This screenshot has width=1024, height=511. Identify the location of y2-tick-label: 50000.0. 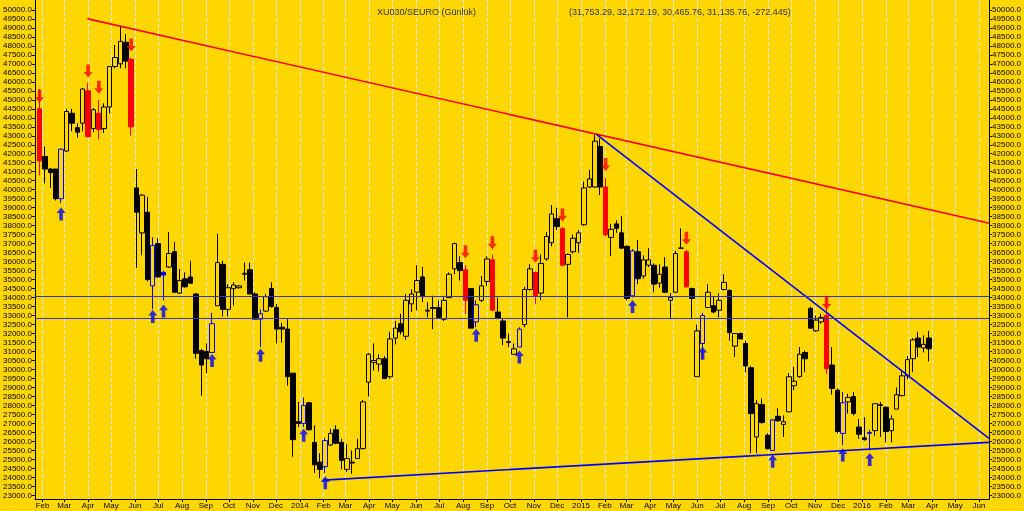
(1007, 10).